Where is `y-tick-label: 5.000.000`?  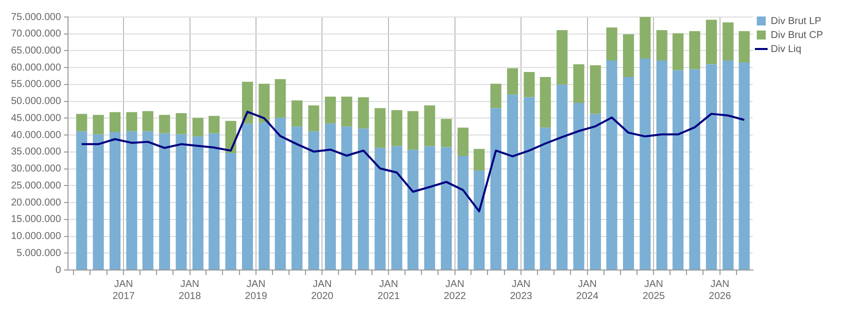 y-tick-label: 5.000.000 is located at coordinates (39, 253).